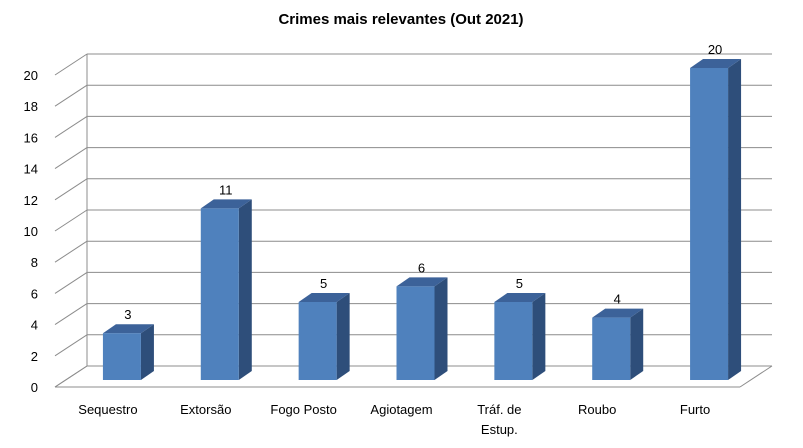 This screenshot has height=448, width=803. What do you see at coordinates (499, 429) in the screenshot?
I see `category-label-line: Estup.` at bounding box center [499, 429].